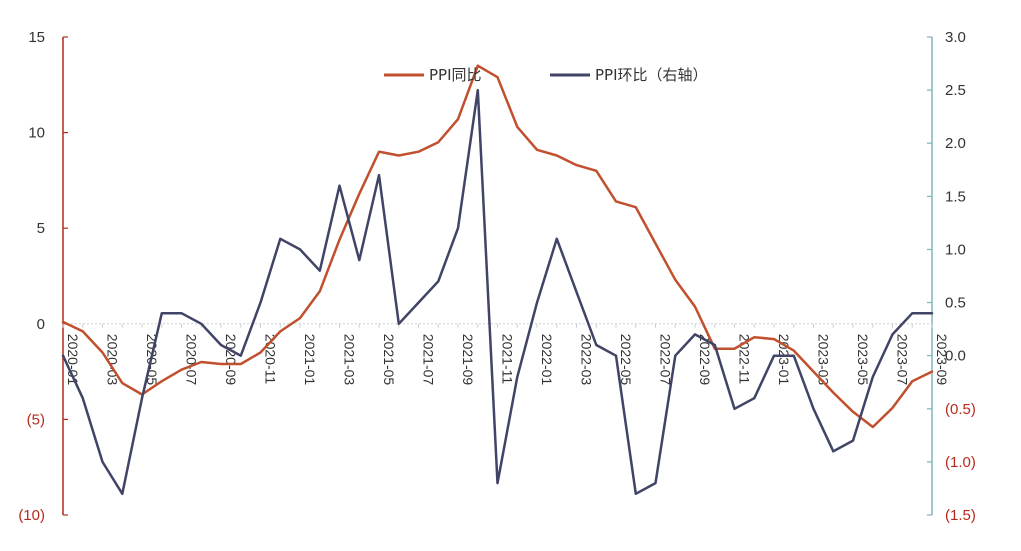 Image resolution: width=1021 pixels, height=551 pixels. What do you see at coordinates (745, 359) in the screenshot?
I see `x-tick-label: 2022-11` at bounding box center [745, 359].